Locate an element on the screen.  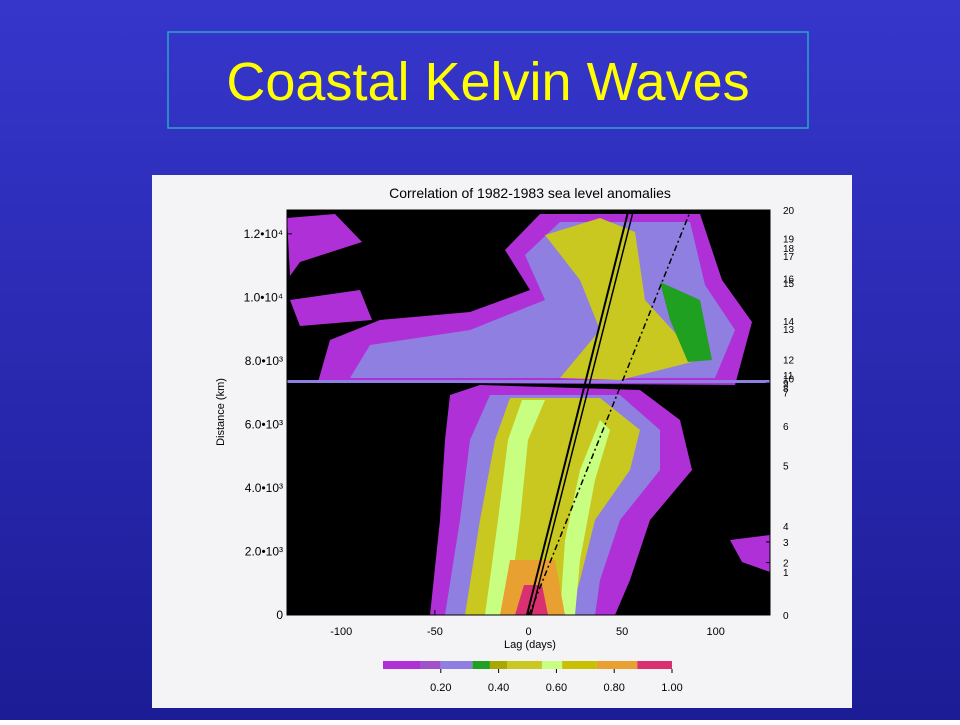
station-gap-line is located at coordinates (528, 381).